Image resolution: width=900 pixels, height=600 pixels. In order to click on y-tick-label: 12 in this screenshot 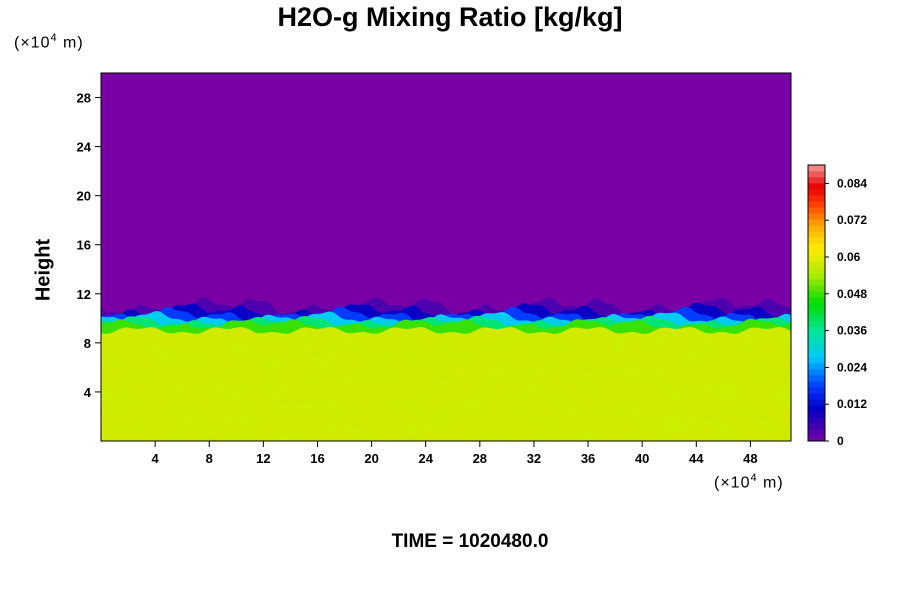, I will do `click(84, 294)`.